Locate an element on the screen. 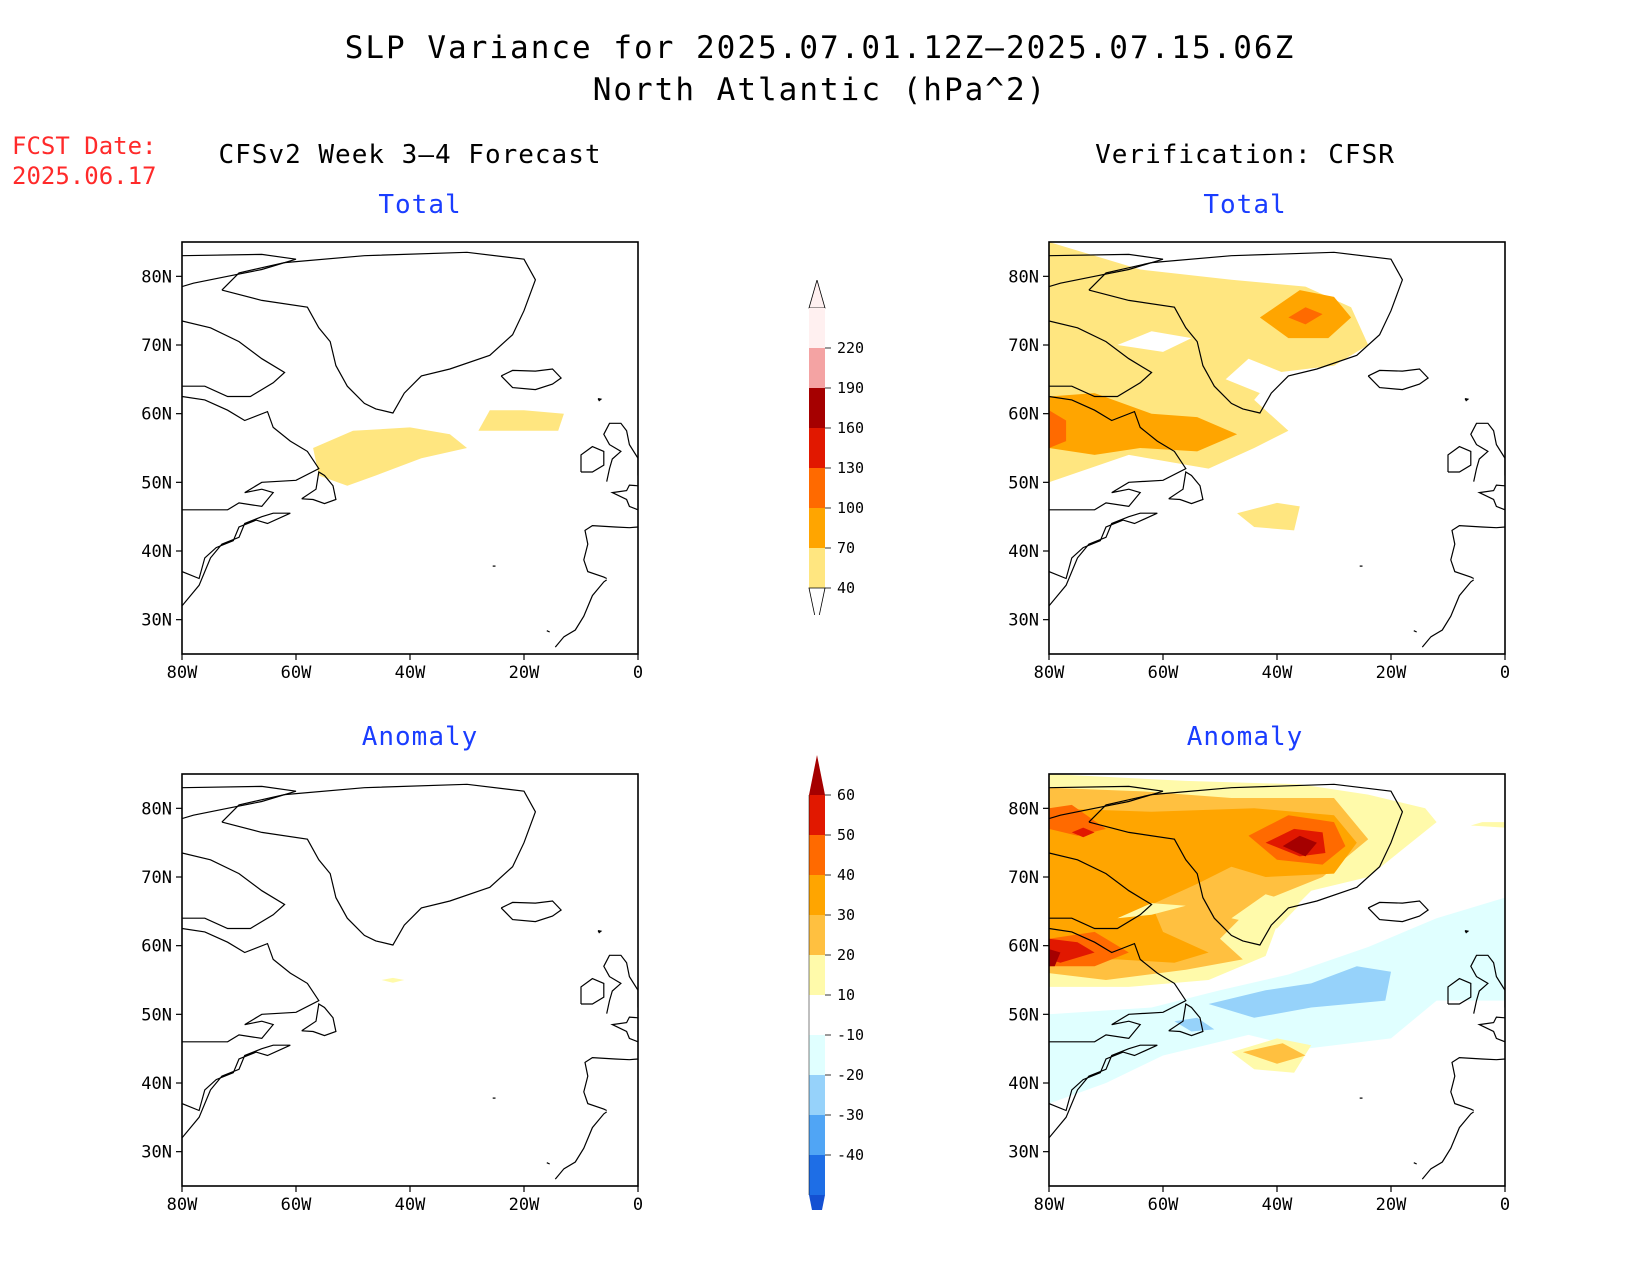 This screenshot has width=1650, height=1275. anomaly-colorbar-label: -20 is located at coordinates (850, 1075).